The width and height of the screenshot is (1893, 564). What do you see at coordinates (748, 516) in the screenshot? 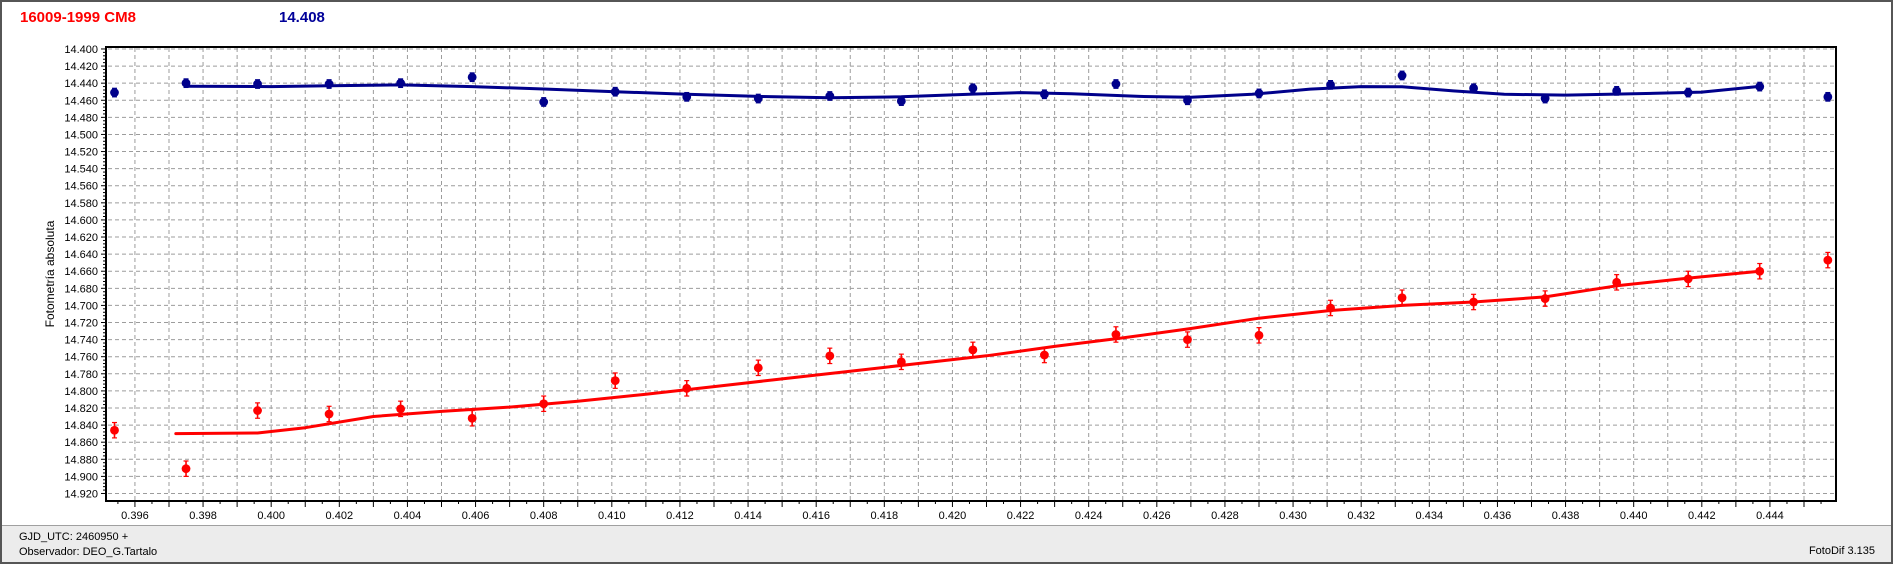
I see `x-tick-label: 0.414` at bounding box center [748, 516].